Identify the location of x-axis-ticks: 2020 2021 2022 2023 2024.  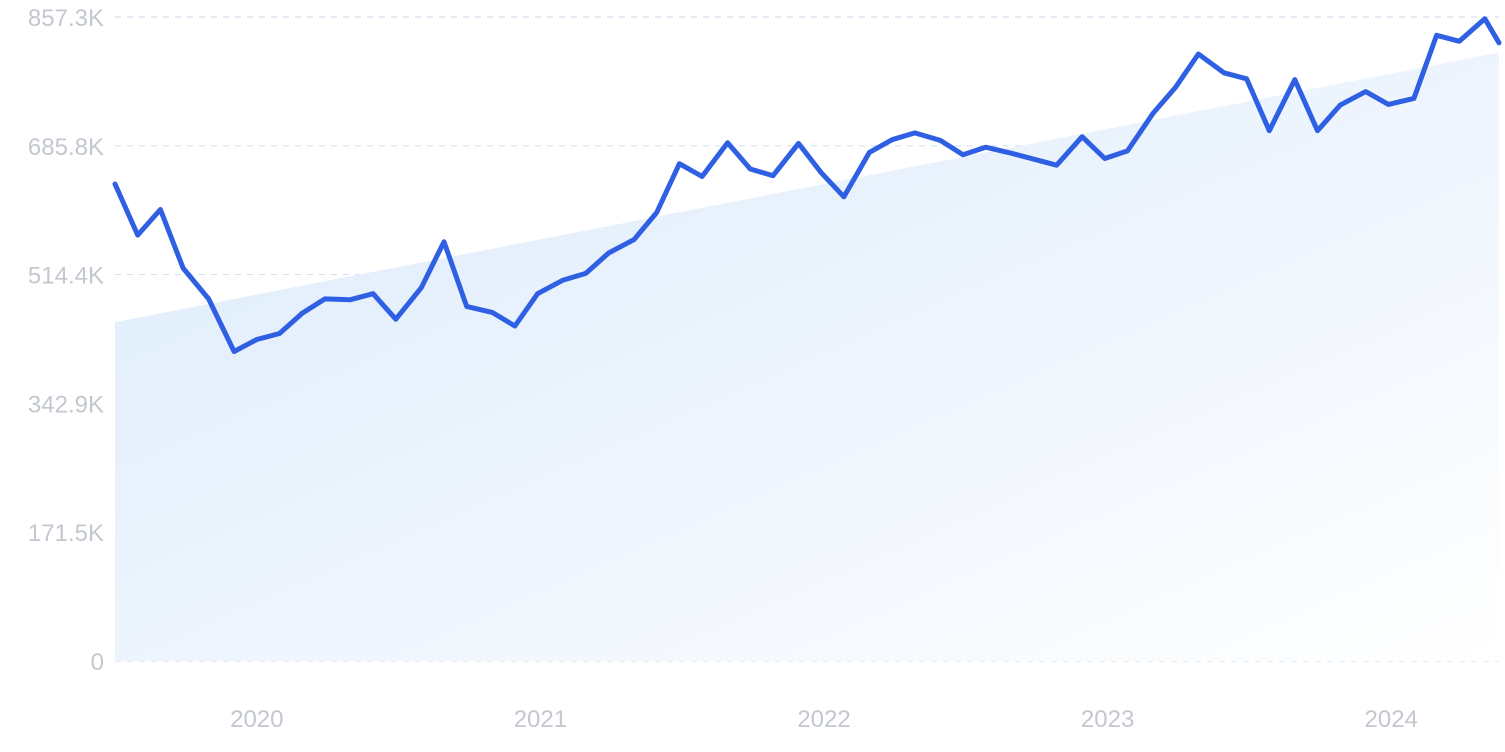
(824, 719).